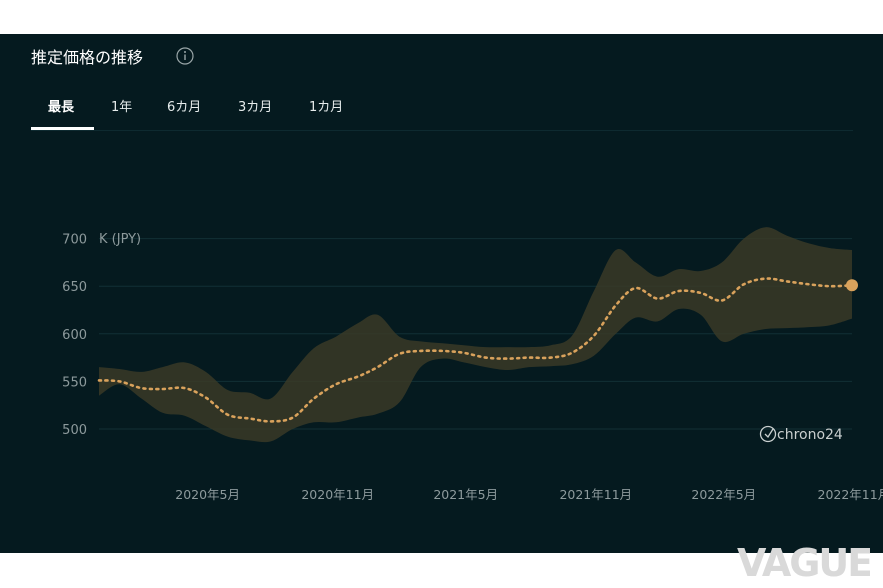 This screenshot has width=883, height=588. I want to click on y-tick-500: 500, so click(74, 430).